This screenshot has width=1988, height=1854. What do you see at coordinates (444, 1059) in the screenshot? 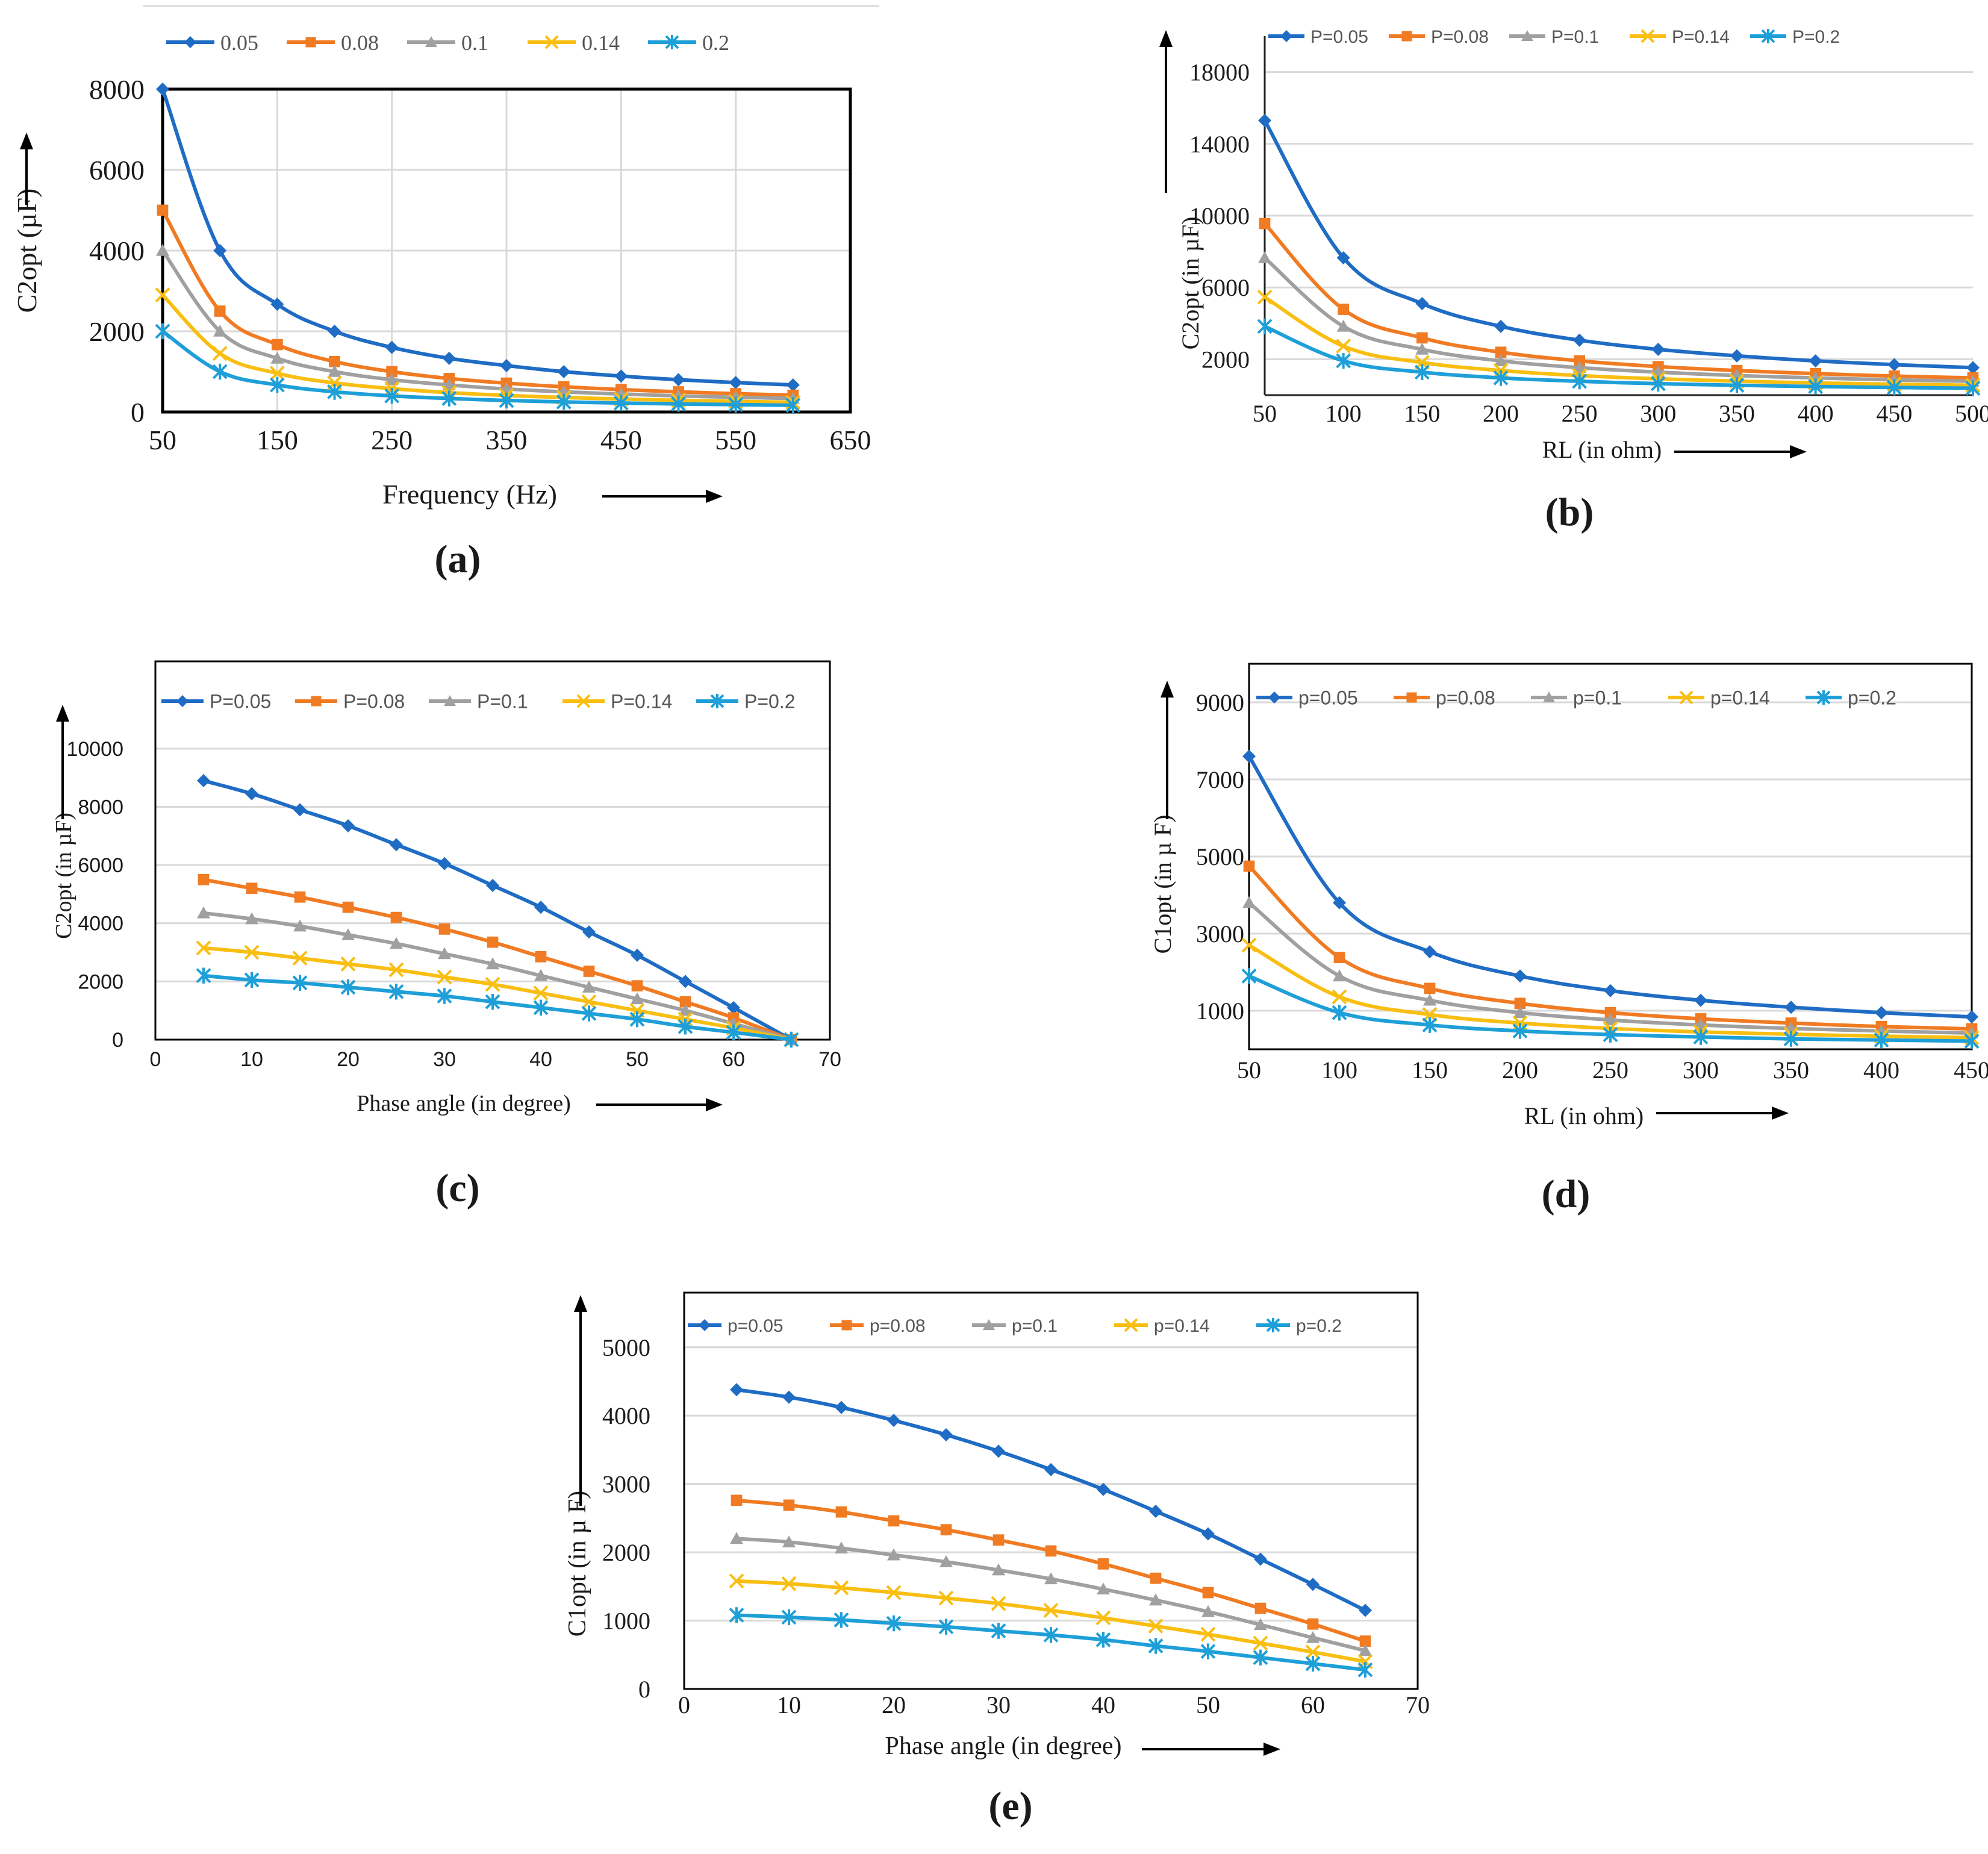
I see `c-x-tick-label: 30` at bounding box center [444, 1059].